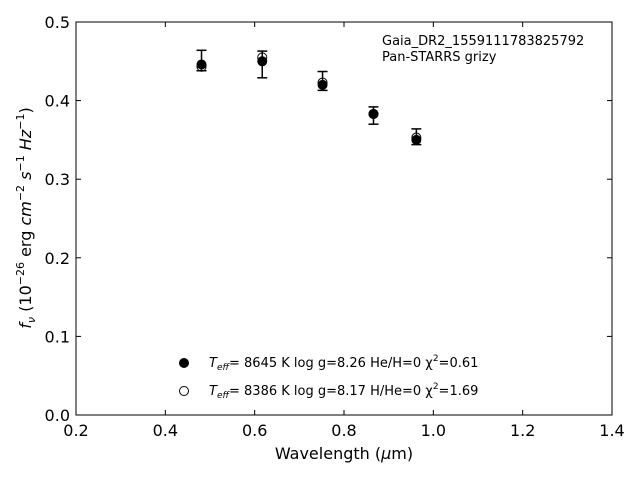  Describe the element at coordinates (343, 363) in the screenshot. I see `legend-entry-1: Teff= 8645 K log g=8.26 He/H=0 χ2=0.61` at that location.